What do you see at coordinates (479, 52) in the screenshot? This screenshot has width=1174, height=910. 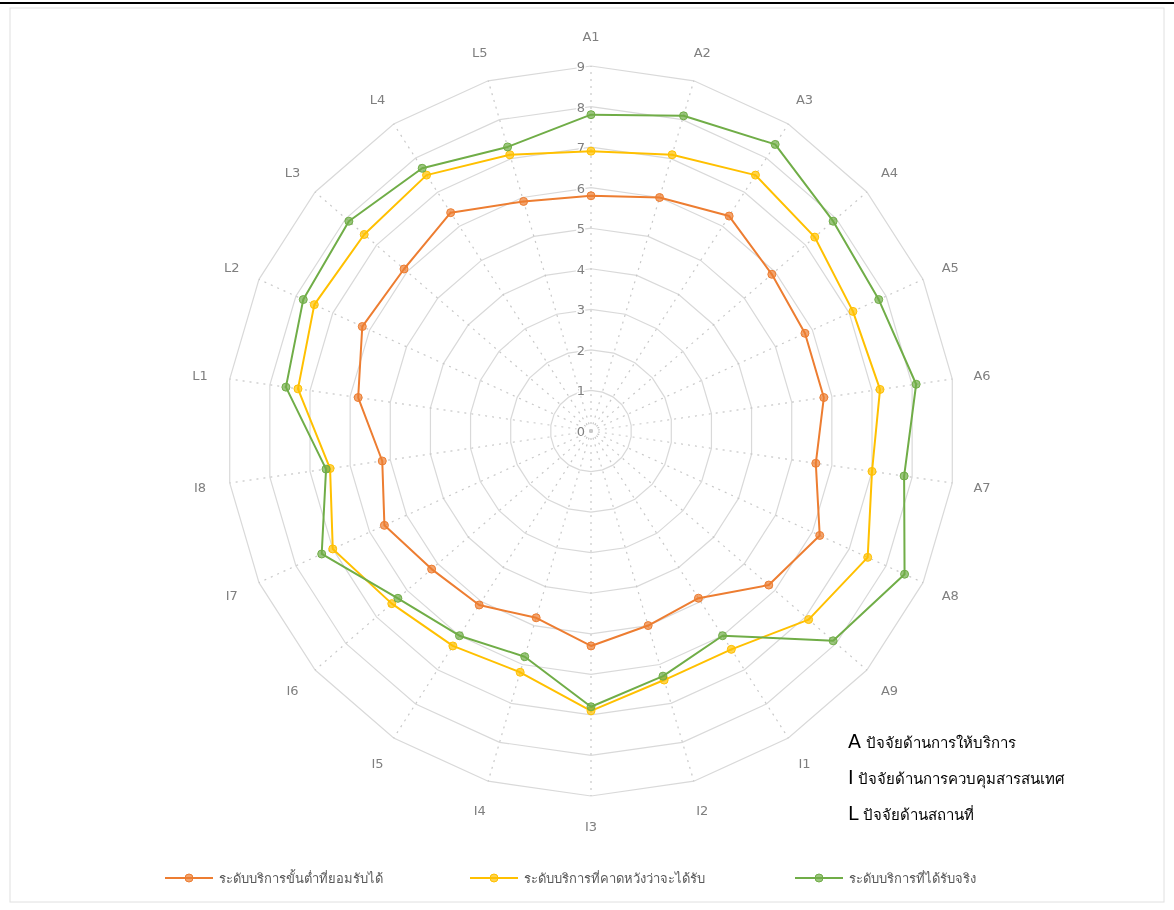 I see `spoke-label: L5` at bounding box center [479, 52].